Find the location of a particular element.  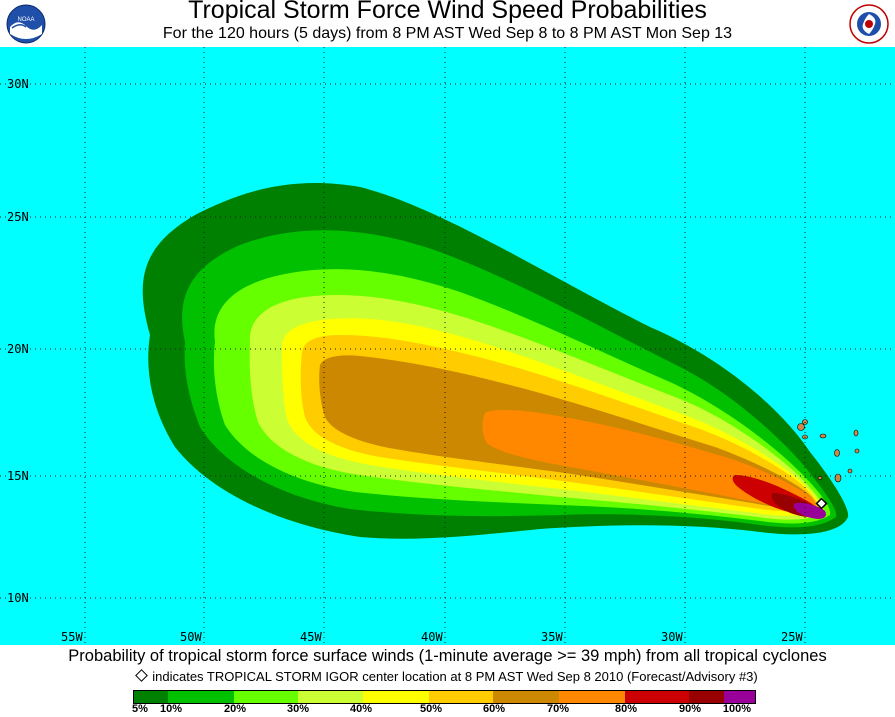

lon-label-45w: 45W is located at coordinates (311, 637).